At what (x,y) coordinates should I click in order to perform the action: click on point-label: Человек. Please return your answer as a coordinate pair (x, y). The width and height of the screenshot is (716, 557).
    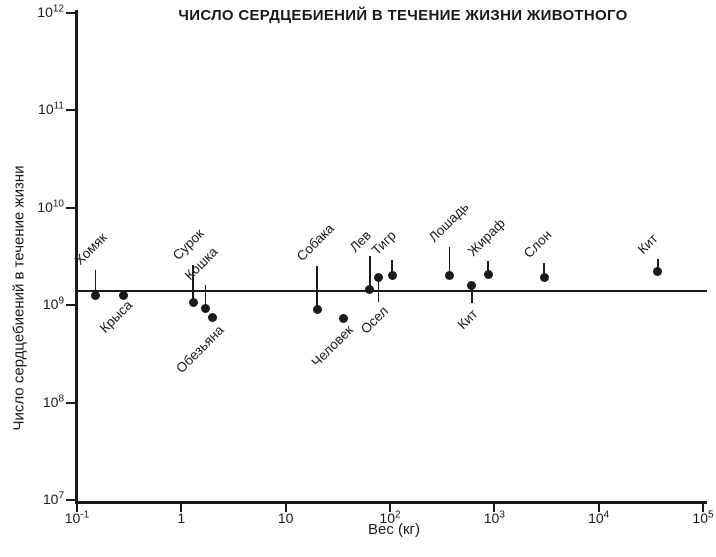
    Looking at the image, I should click on (332, 346).